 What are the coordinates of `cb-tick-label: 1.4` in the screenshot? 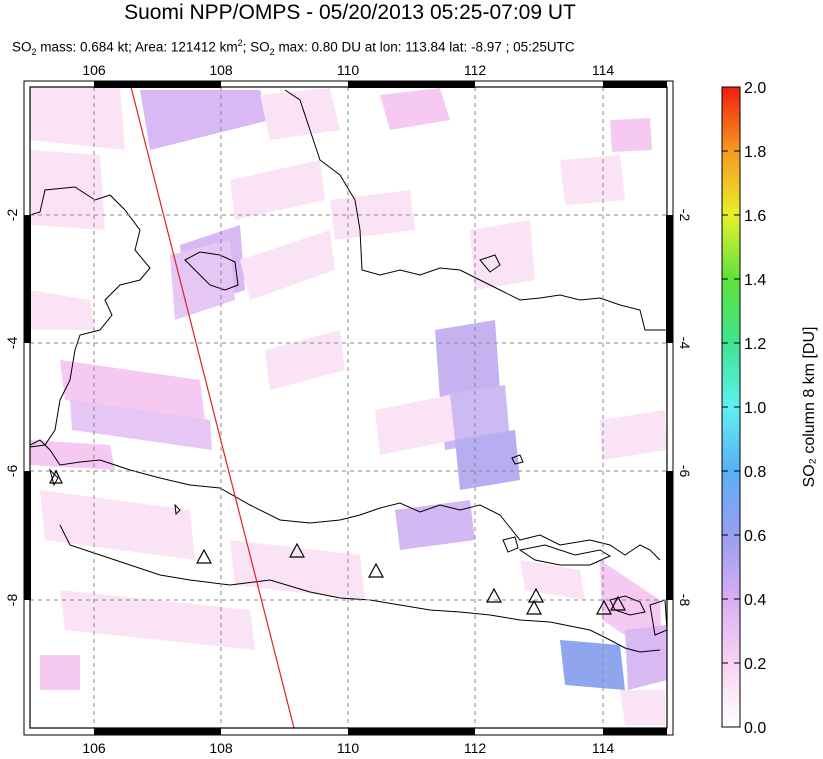 It's located at (755, 280).